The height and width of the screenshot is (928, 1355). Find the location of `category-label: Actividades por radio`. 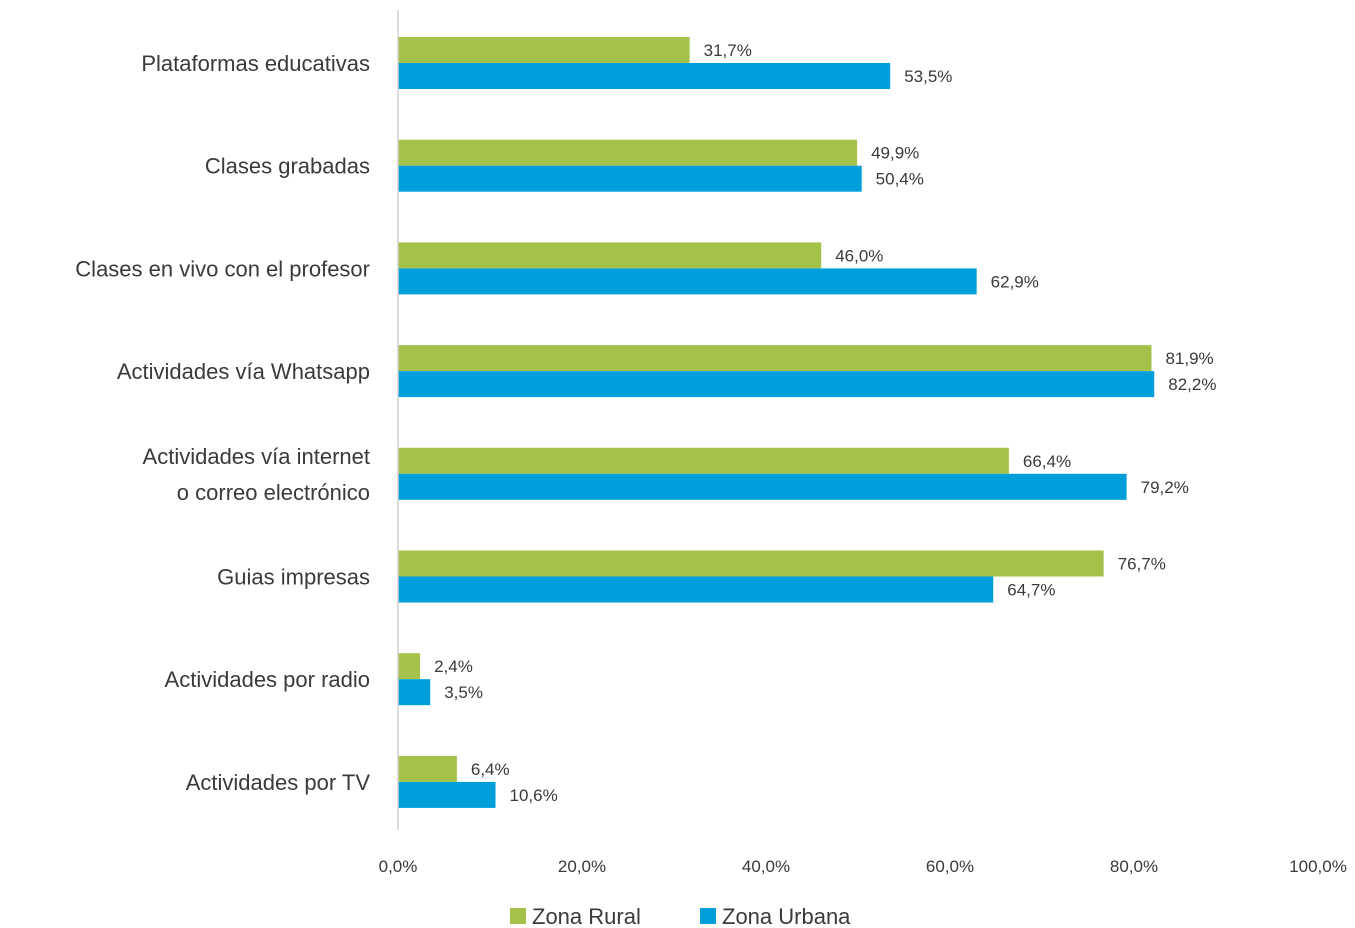

category-label: Actividades por radio is located at coordinates (267, 679).